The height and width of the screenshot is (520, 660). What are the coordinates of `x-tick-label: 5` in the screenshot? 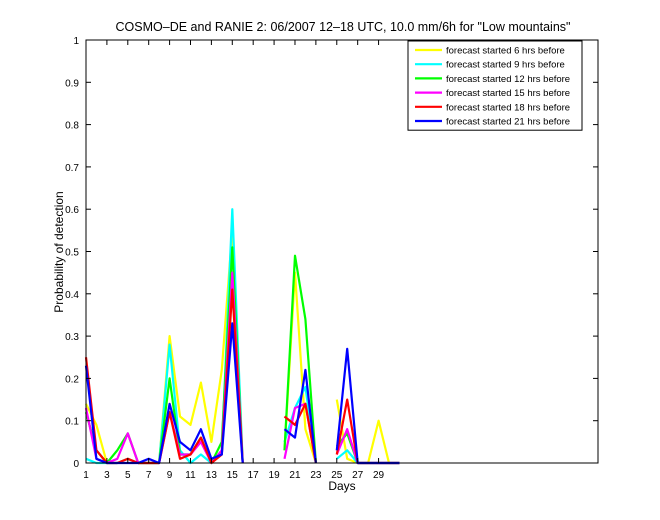 It's located at (128, 475).